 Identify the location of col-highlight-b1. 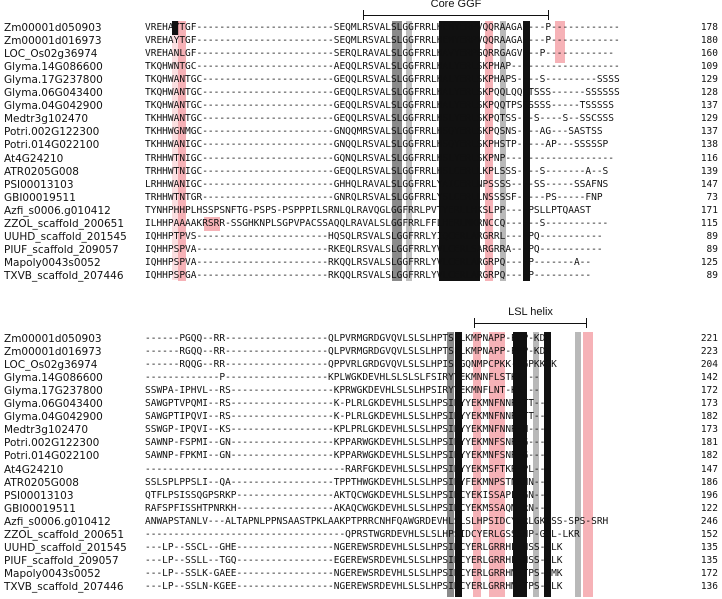
(450, 464).